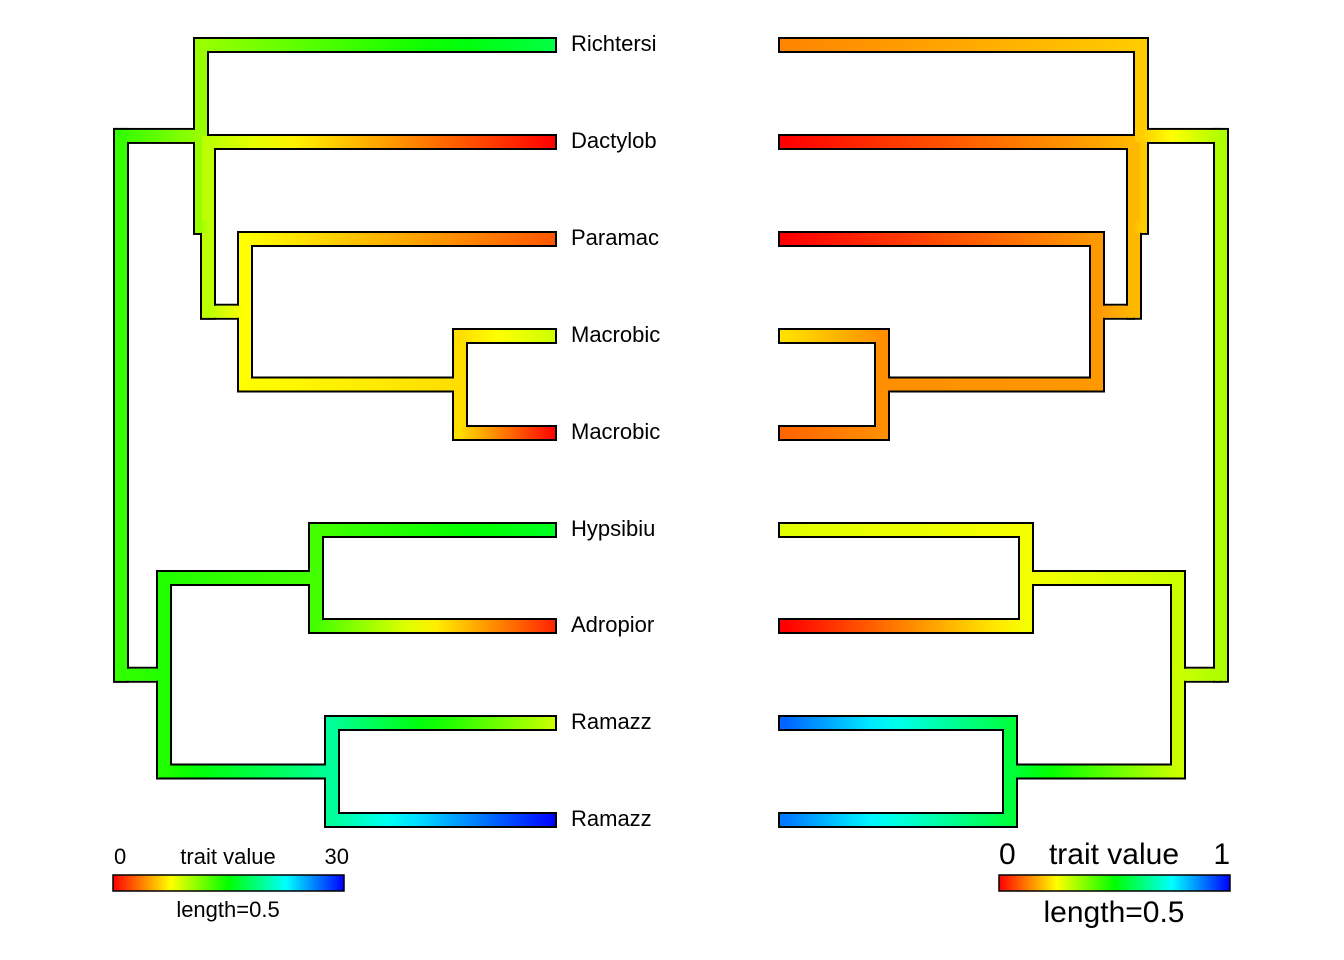 The height and width of the screenshot is (960, 1344). What do you see at coordinates (337, 856) in the screenshot?
I see `left-legend-max-label: 30` at bounding box center [337, 856].